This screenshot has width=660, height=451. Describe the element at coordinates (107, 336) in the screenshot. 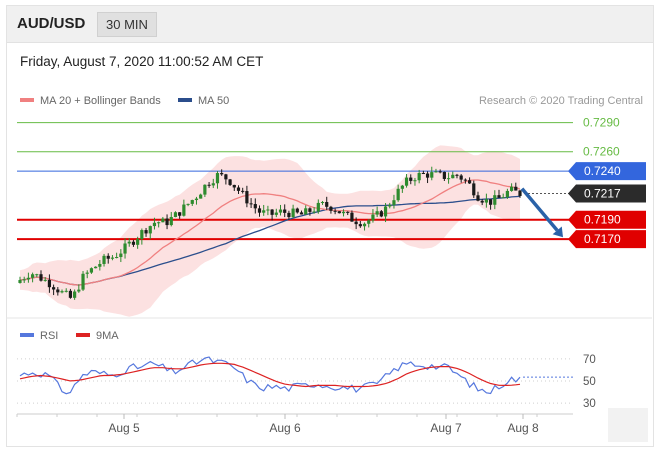

I see `legend-label-9ma: 9MA` at that location.